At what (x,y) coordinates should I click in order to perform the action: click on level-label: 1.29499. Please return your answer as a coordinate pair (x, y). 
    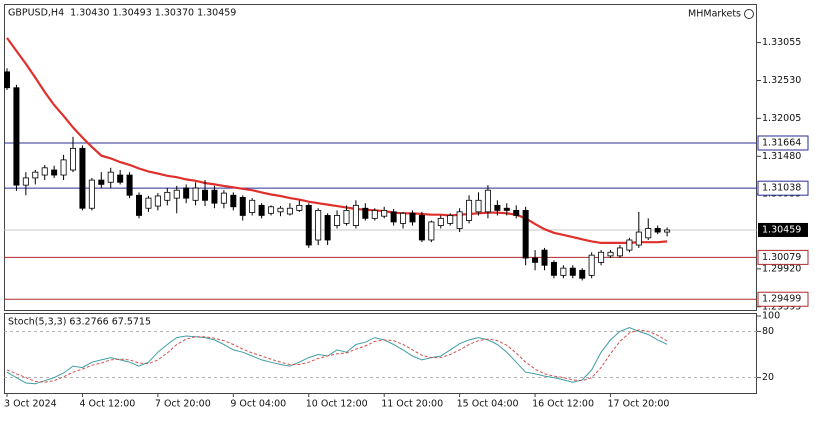
    Looking at the image, I should click on (781, 299).